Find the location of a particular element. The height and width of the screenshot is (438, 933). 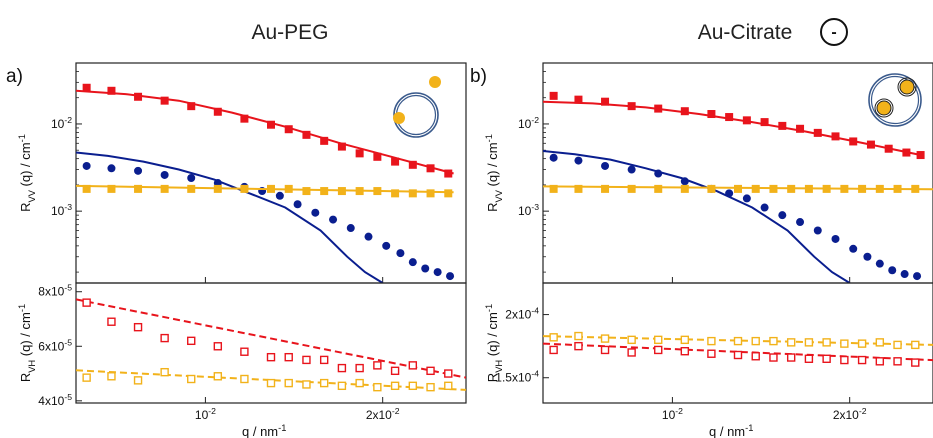

x-axis-label: q / nm-1 is located at coordinates (264, 430).